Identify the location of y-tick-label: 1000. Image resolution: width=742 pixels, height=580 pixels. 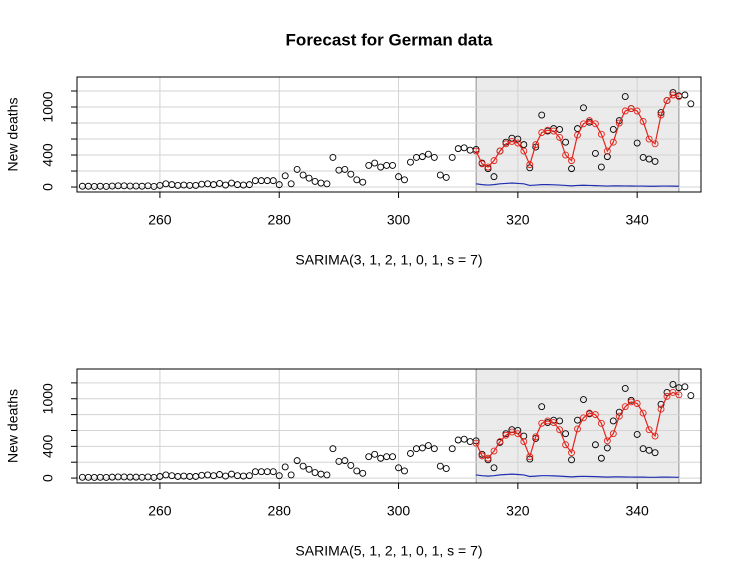
(48, 106).